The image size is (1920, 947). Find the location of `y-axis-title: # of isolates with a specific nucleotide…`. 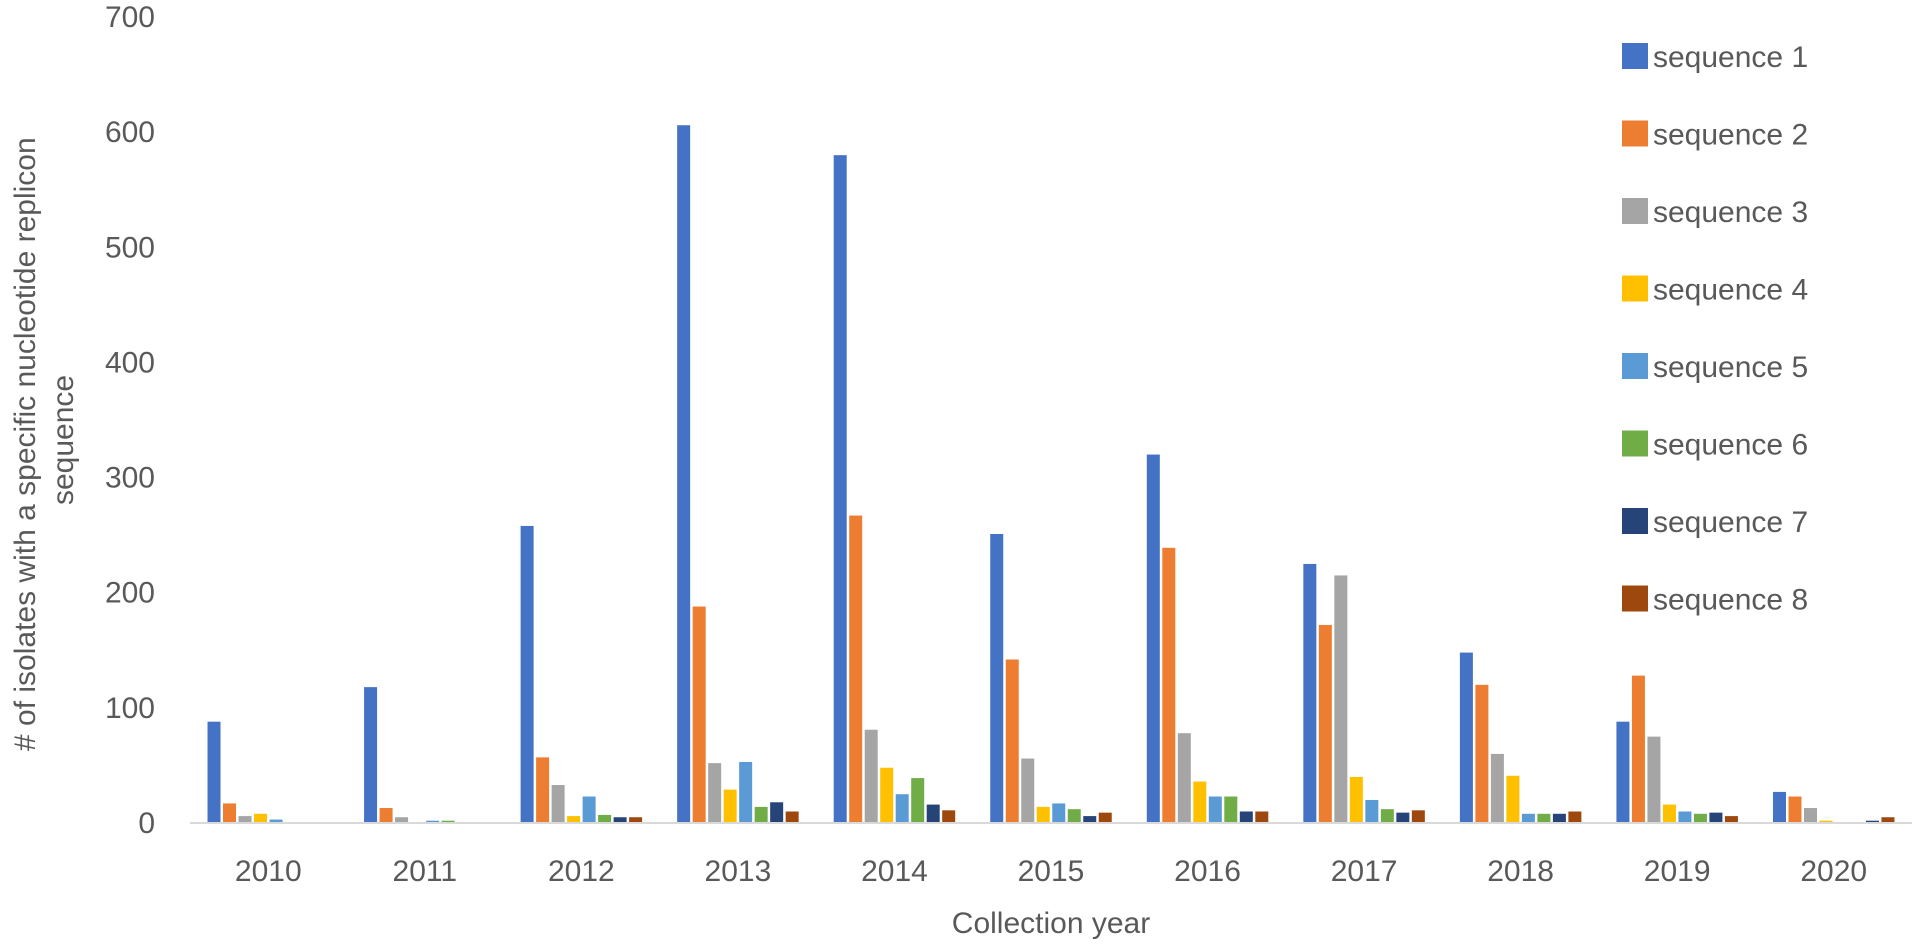

y-axis-title: # of isolates with a specific nucleotide… is located at coordinates (44, 440).